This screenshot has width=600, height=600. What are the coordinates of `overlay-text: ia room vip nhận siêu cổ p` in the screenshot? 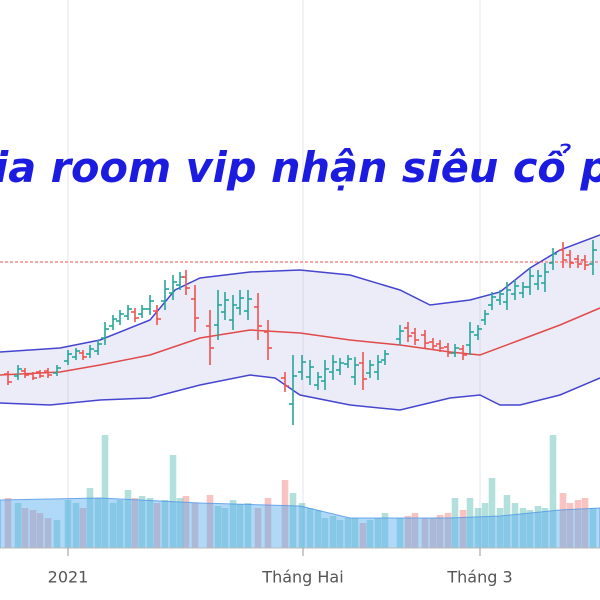 It's located at (300, 167).